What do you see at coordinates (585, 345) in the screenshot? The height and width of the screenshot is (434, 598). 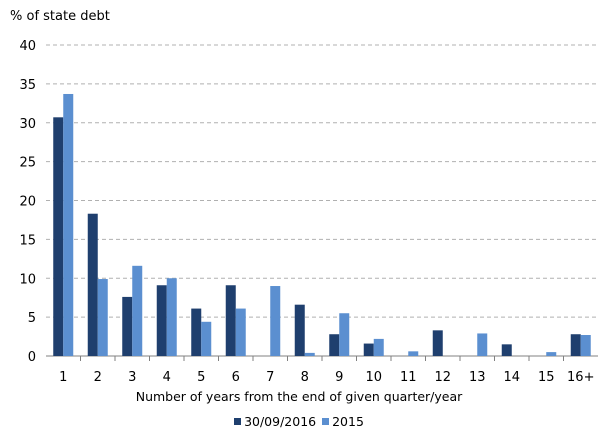 I see `bar-series-2-16+` at bounding box center [585, 345].